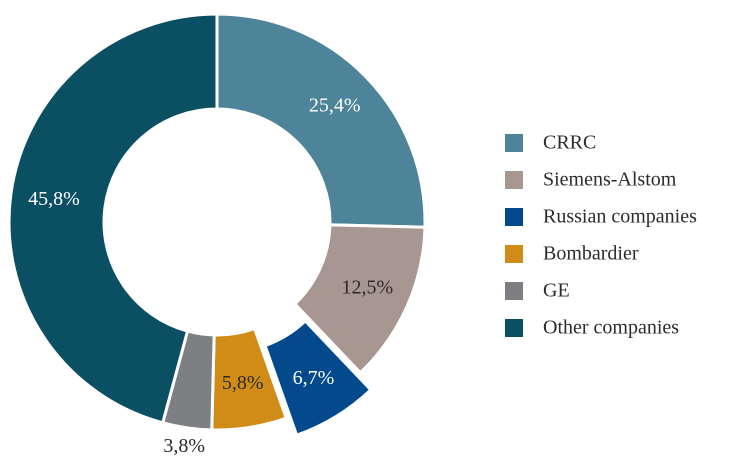  What do you see at coordinates (184, 446) in the screenshot?
I see `data-label: 3,8%` at bounding box center [184, 446].